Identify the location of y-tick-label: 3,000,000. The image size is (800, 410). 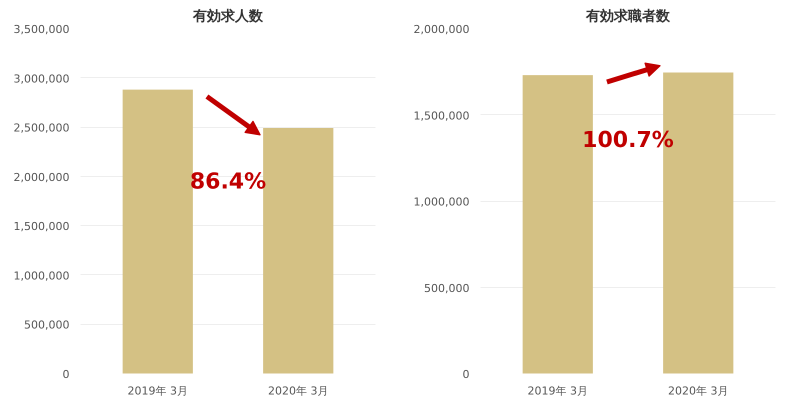
(42, 79).